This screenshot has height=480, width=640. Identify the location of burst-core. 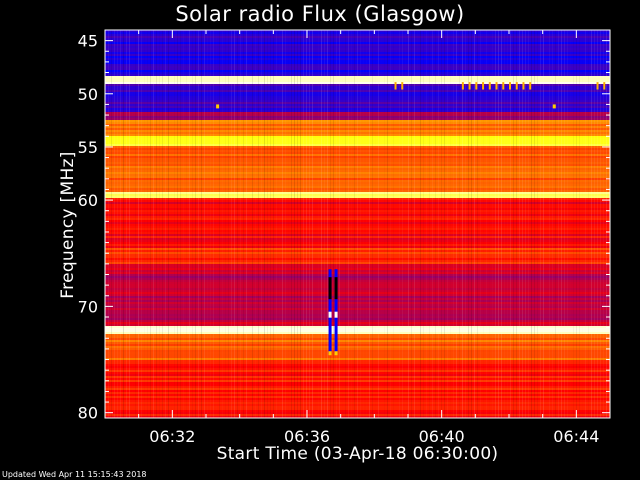
(330, 288).